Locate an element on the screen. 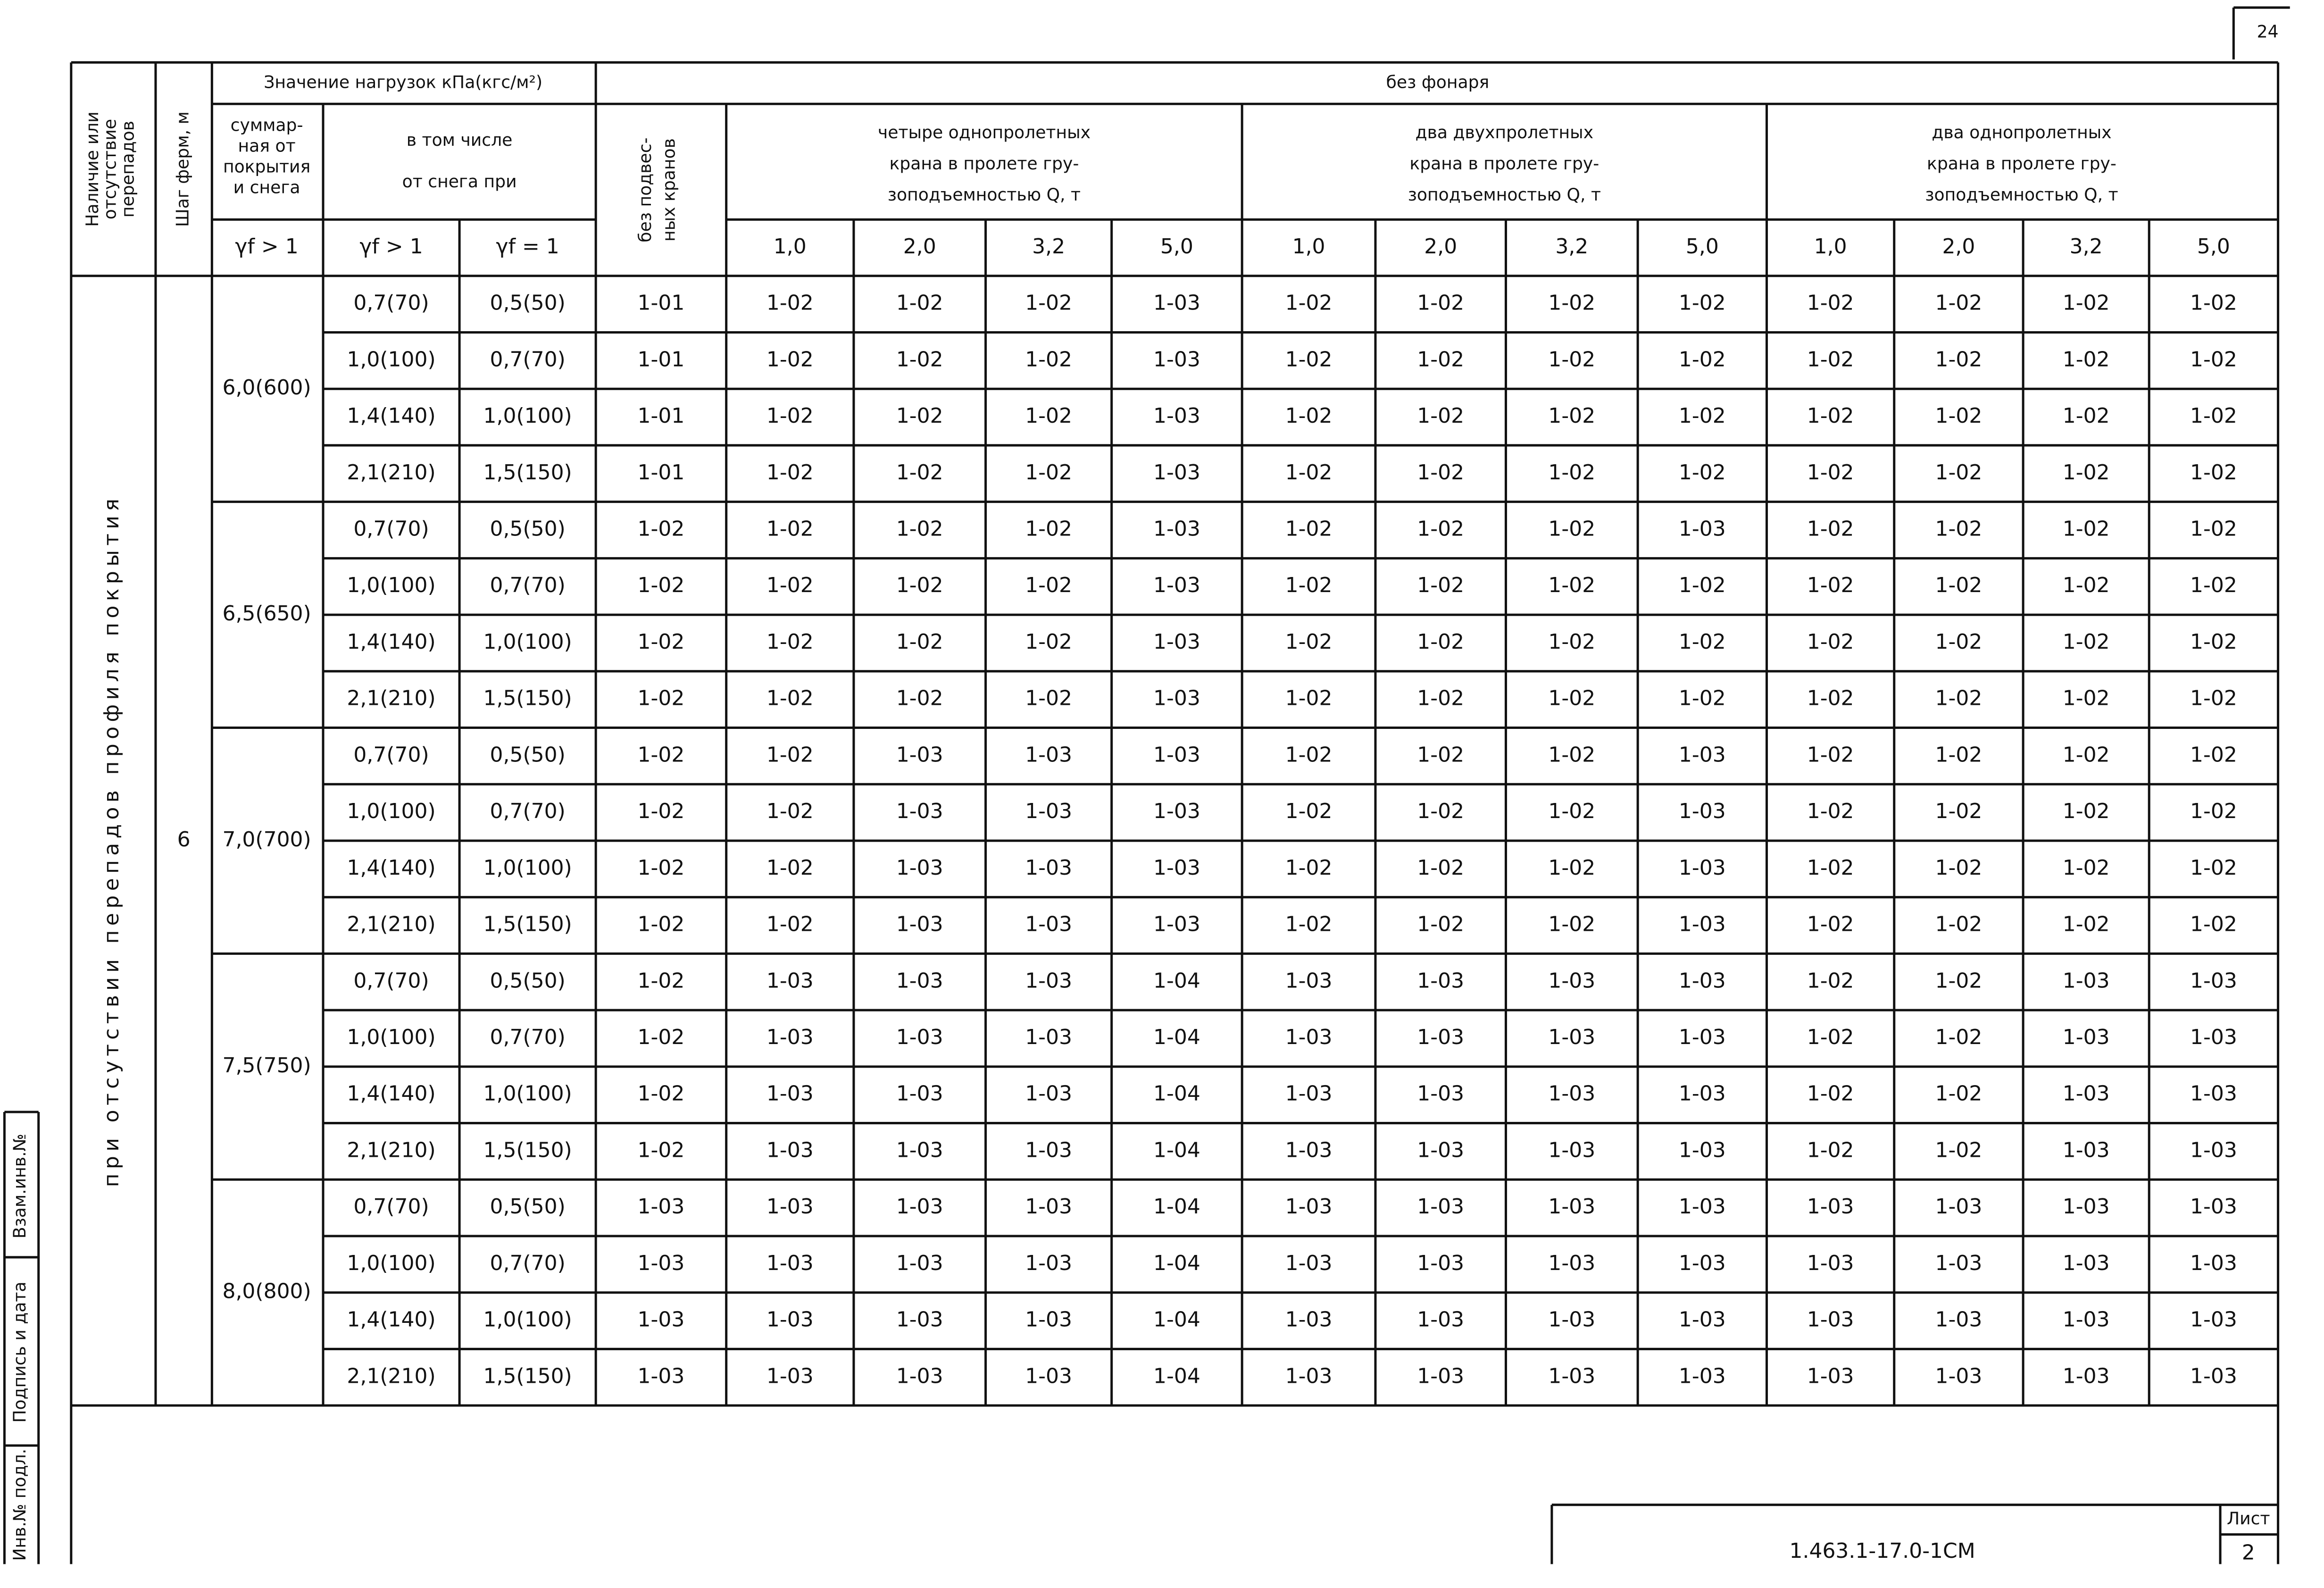 The width and height of the screenshot is (2324, 1588). crane-group-header: два однопролетных is located at coordinates (2021, 132).